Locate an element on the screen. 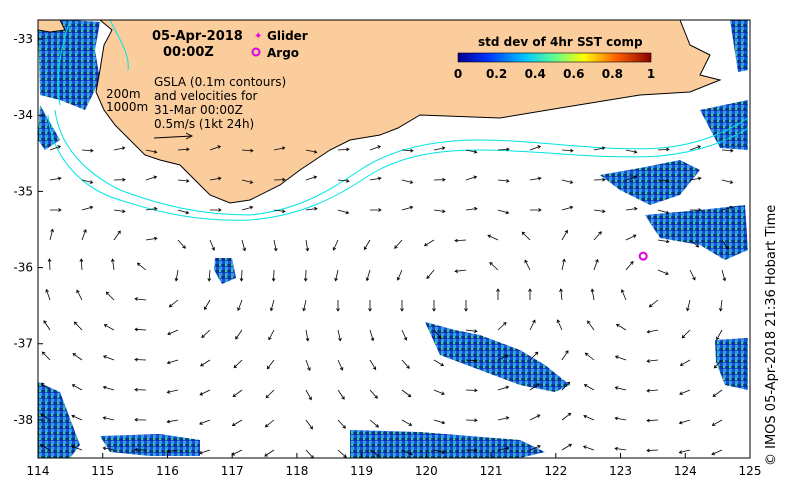 This screenshot has width=790, height=492. annotation-line-3: 31-Mar 00:00Z is located at coordinates (198, 110).